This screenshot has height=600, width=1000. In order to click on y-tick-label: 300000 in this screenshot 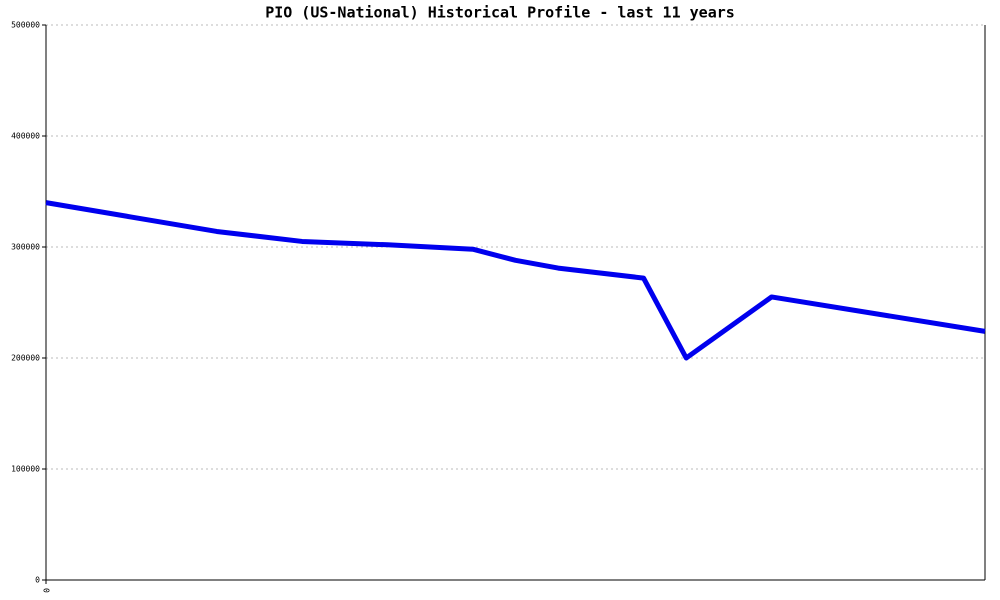, I will do `click(25, 247)`.